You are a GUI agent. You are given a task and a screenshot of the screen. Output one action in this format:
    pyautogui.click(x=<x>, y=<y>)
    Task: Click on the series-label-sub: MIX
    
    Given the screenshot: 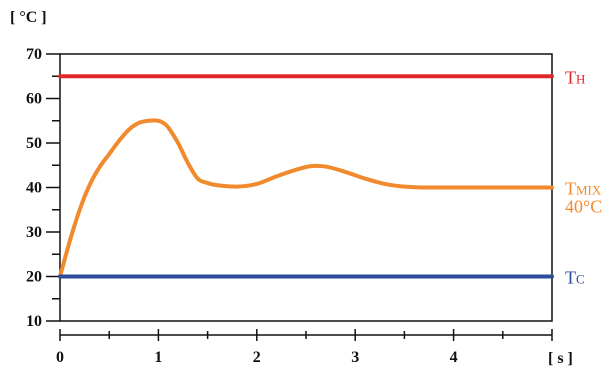 What is the action you would take?
    pyautogui.click(x=589, y=190)
    